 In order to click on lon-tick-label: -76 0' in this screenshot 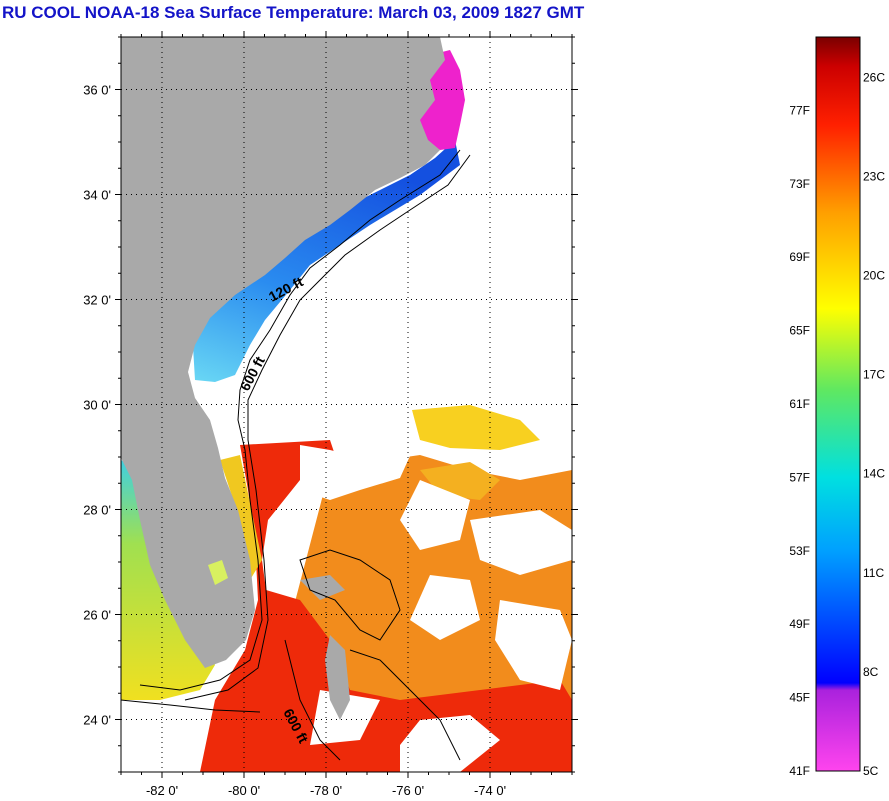, I will do `click(408, 790)`.